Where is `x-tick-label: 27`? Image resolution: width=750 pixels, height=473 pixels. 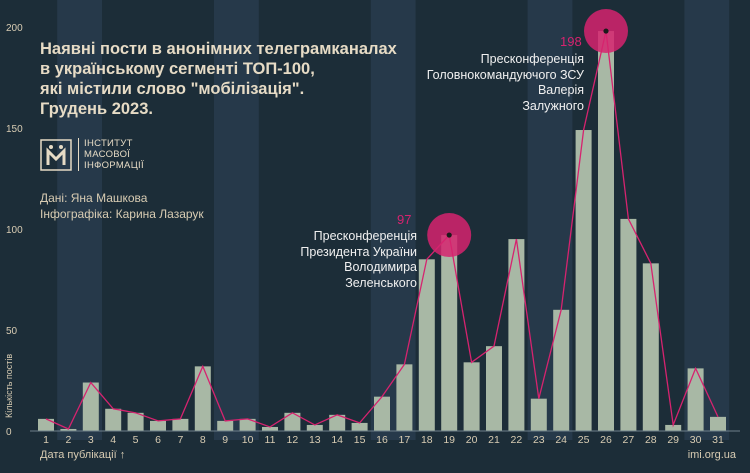 x-tick-label: 27 is located at coordinates (629, 440).